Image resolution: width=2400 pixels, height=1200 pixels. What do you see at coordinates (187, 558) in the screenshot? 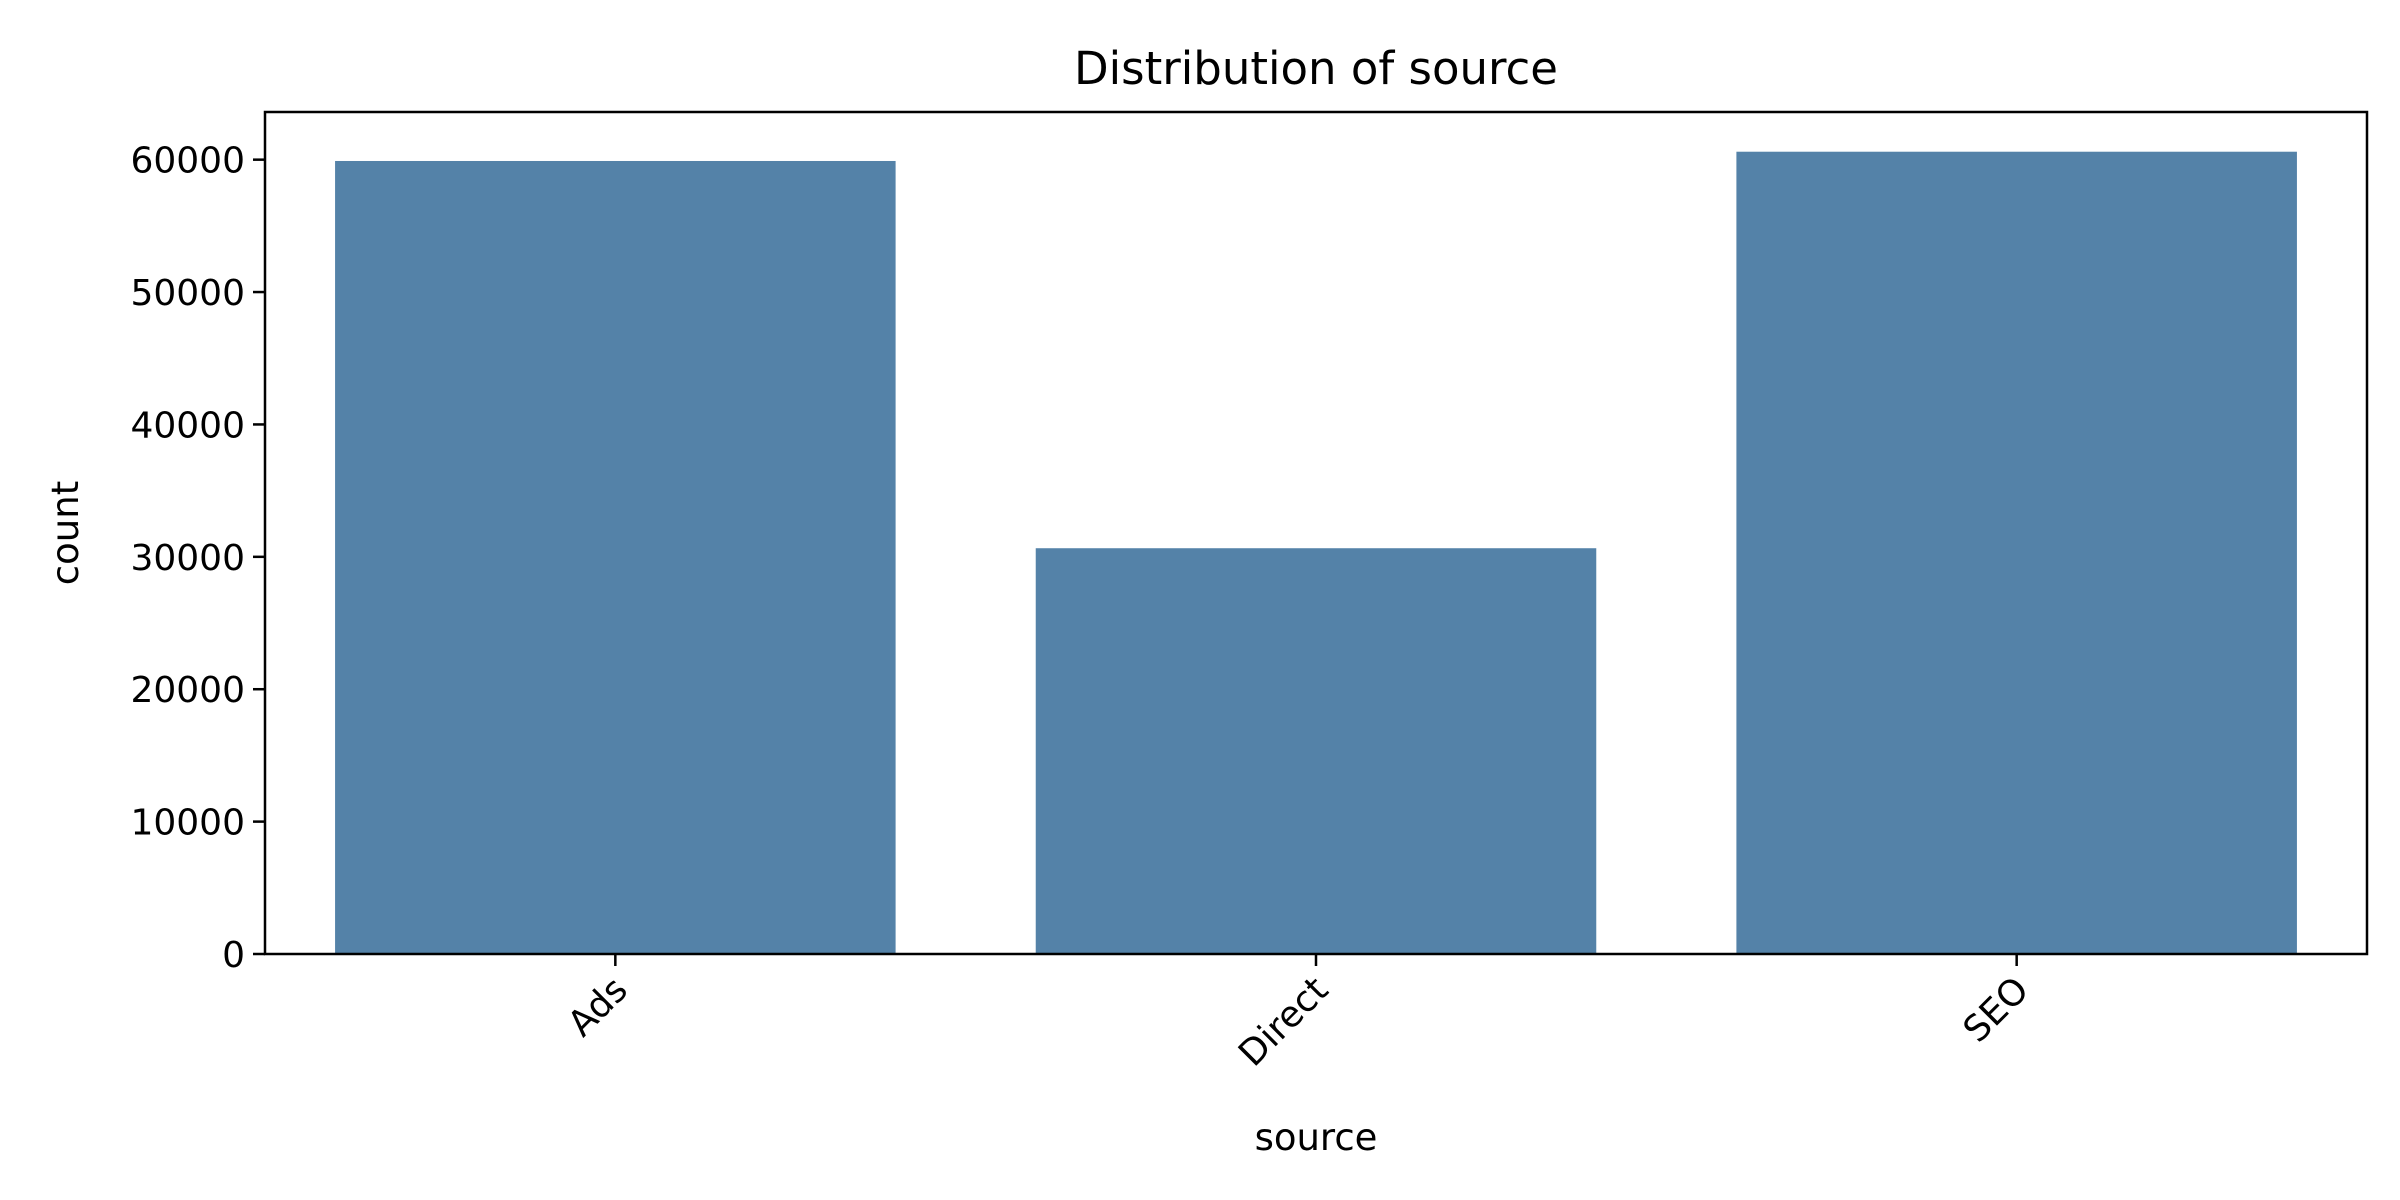
I see `y-tick-label: 30000` at bounding box center [187, 558].